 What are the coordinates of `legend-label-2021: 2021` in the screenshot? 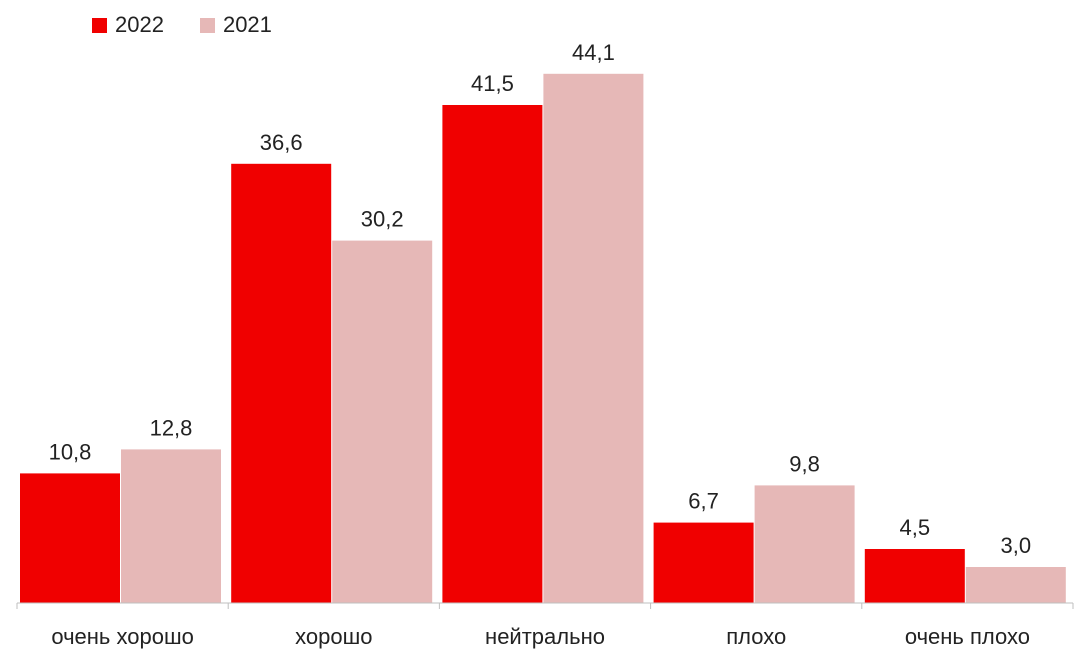 It's located at (247, 24).